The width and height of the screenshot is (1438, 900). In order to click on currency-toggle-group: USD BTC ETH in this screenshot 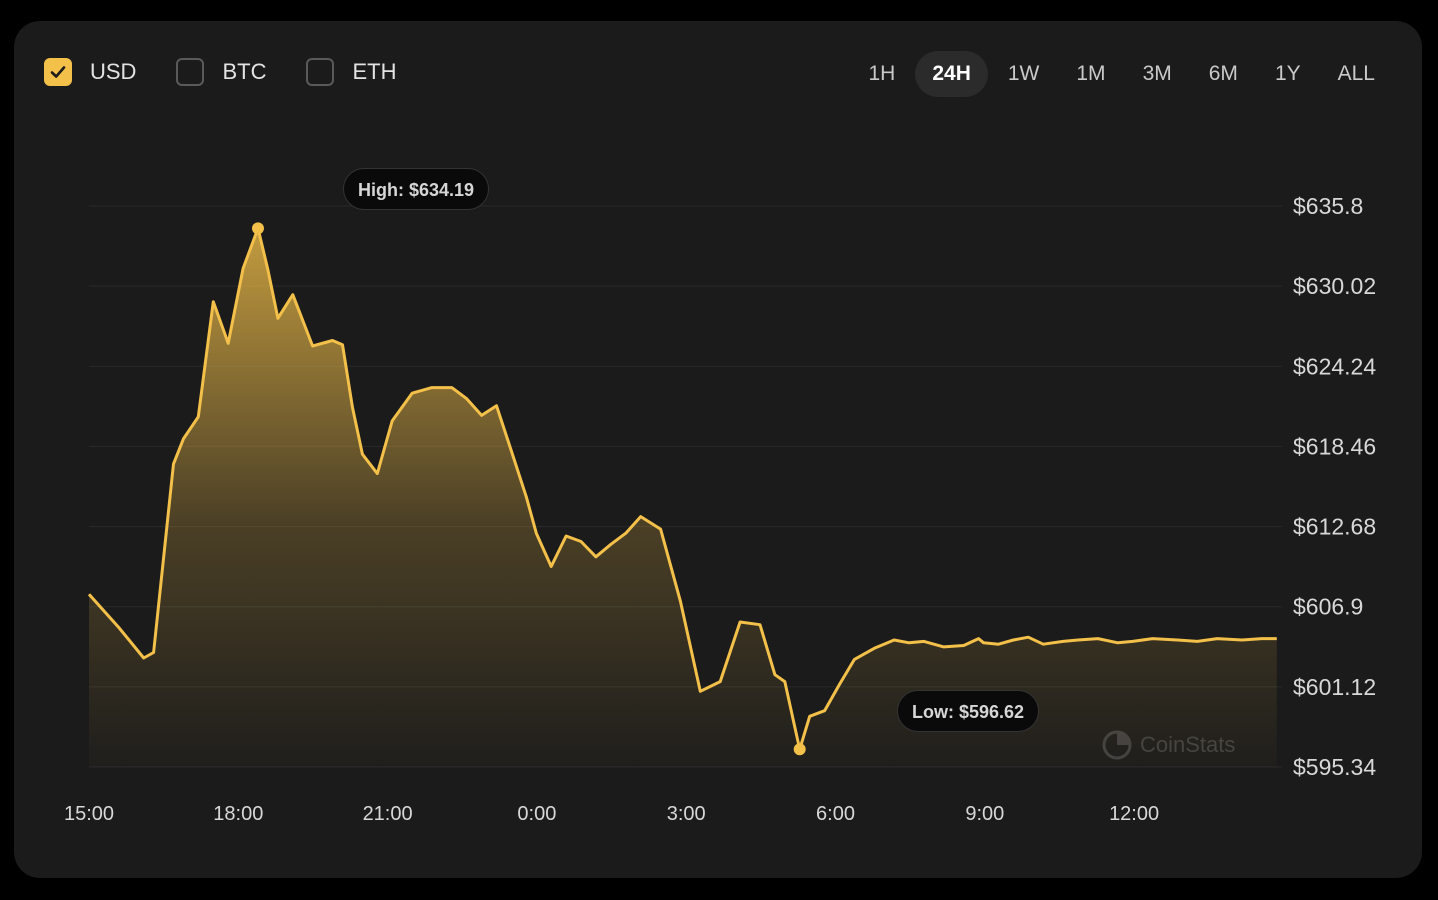, I will do `click(240, 72)`.